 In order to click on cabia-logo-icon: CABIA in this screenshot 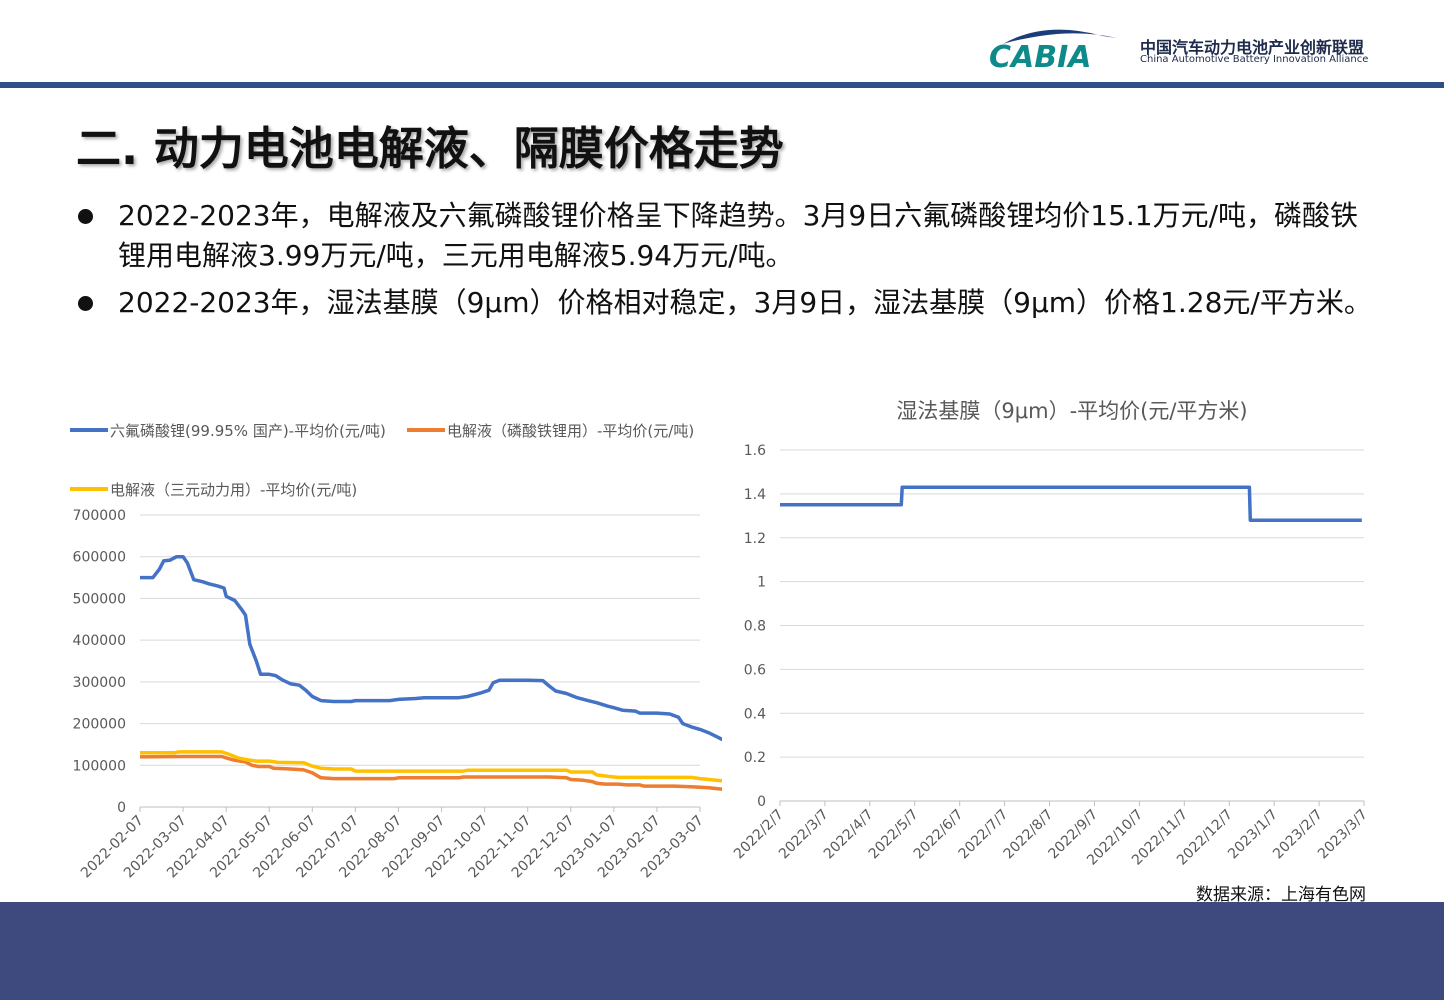, I will do `click(1053, 50)`.